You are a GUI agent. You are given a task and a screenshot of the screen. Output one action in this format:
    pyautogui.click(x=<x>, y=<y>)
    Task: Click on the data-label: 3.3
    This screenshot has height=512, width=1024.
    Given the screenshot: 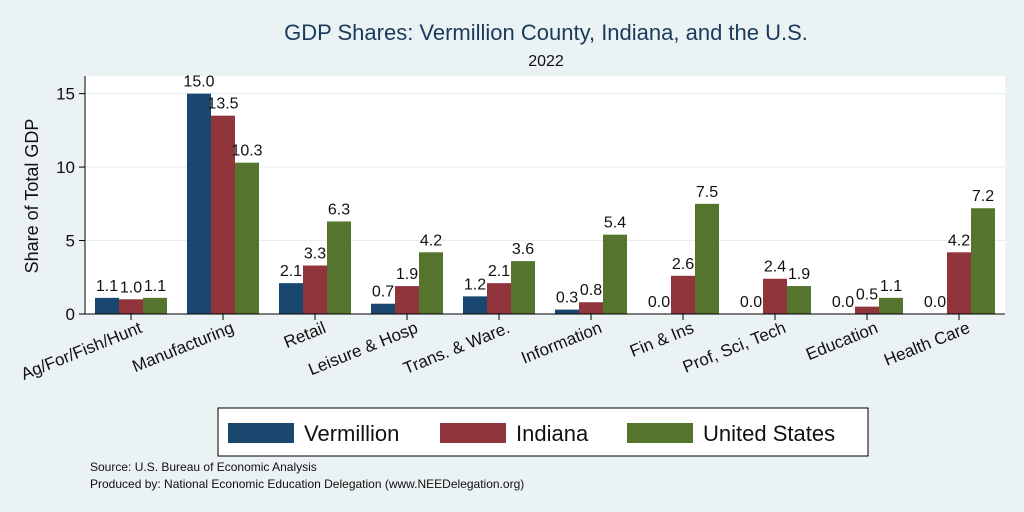 What is the action you would take?
    pyautogui.click(x=315, y=254)
    